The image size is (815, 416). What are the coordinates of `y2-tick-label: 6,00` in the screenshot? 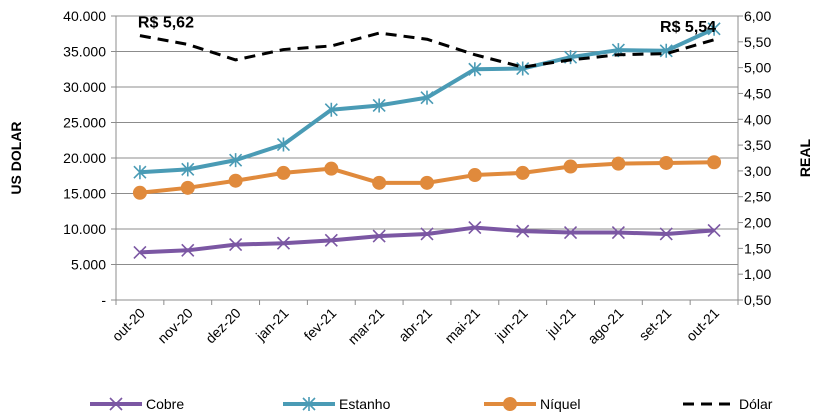 It's located at (757, 16).